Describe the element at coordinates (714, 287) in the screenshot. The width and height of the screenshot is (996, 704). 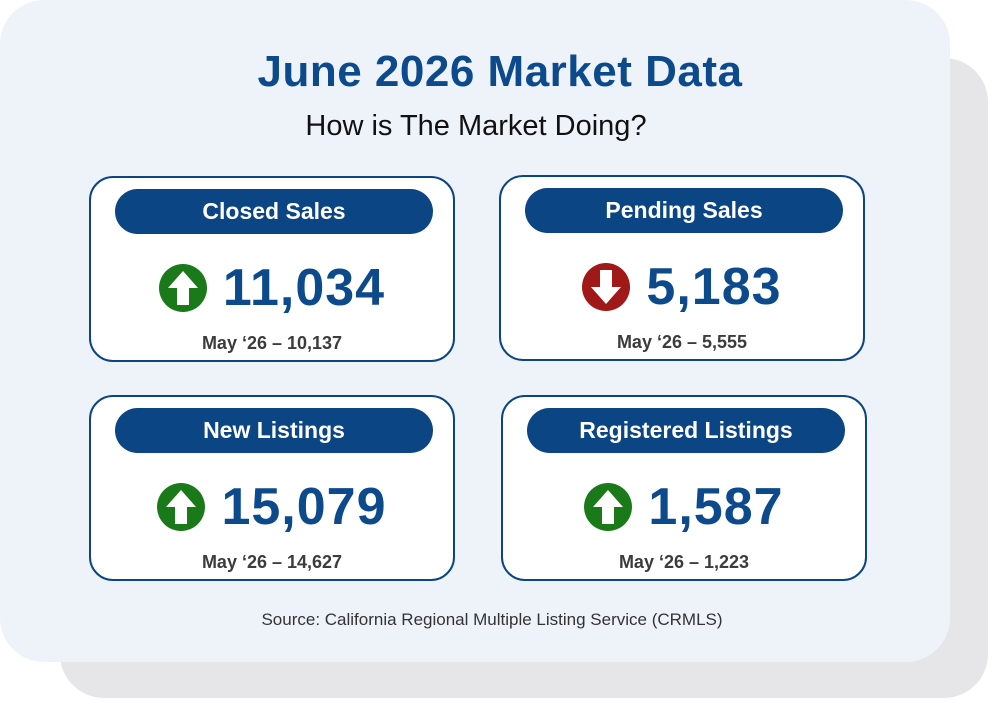
I see `metric-value: 5,183` at that location.